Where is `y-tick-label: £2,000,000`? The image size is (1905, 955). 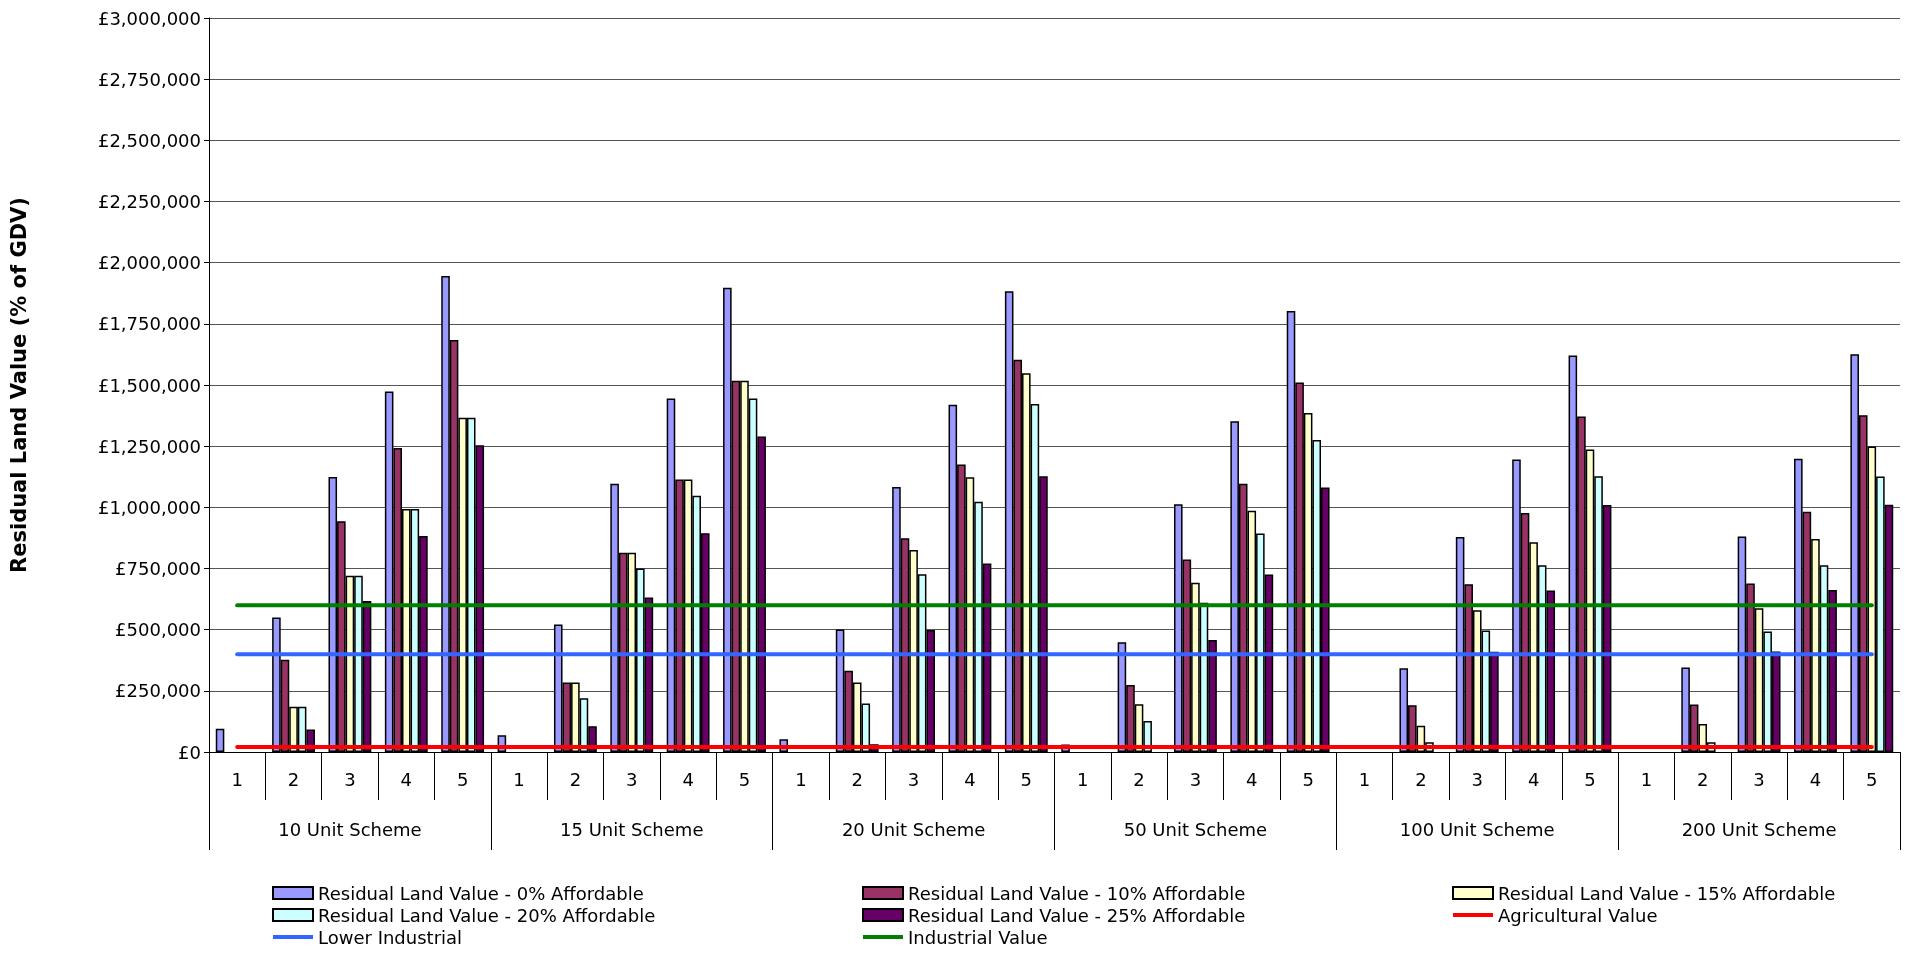 y-tick-label: £2,000,000 is located at coordinates (149, 263).